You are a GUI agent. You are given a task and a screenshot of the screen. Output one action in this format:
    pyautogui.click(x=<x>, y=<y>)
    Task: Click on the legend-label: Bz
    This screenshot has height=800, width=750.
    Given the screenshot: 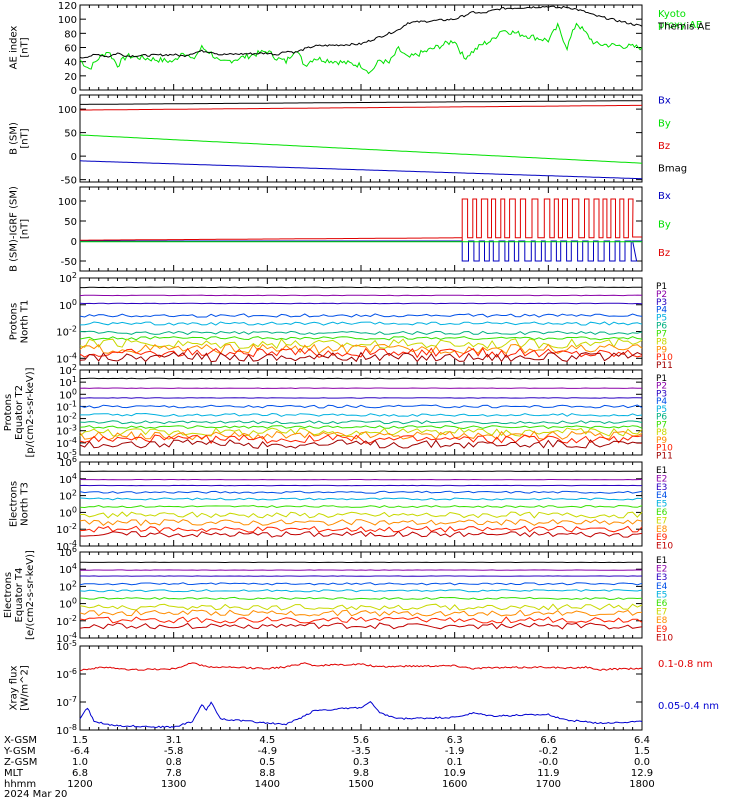 What is the action you would take?
    pyautogui.click(x=664, y=146)
    